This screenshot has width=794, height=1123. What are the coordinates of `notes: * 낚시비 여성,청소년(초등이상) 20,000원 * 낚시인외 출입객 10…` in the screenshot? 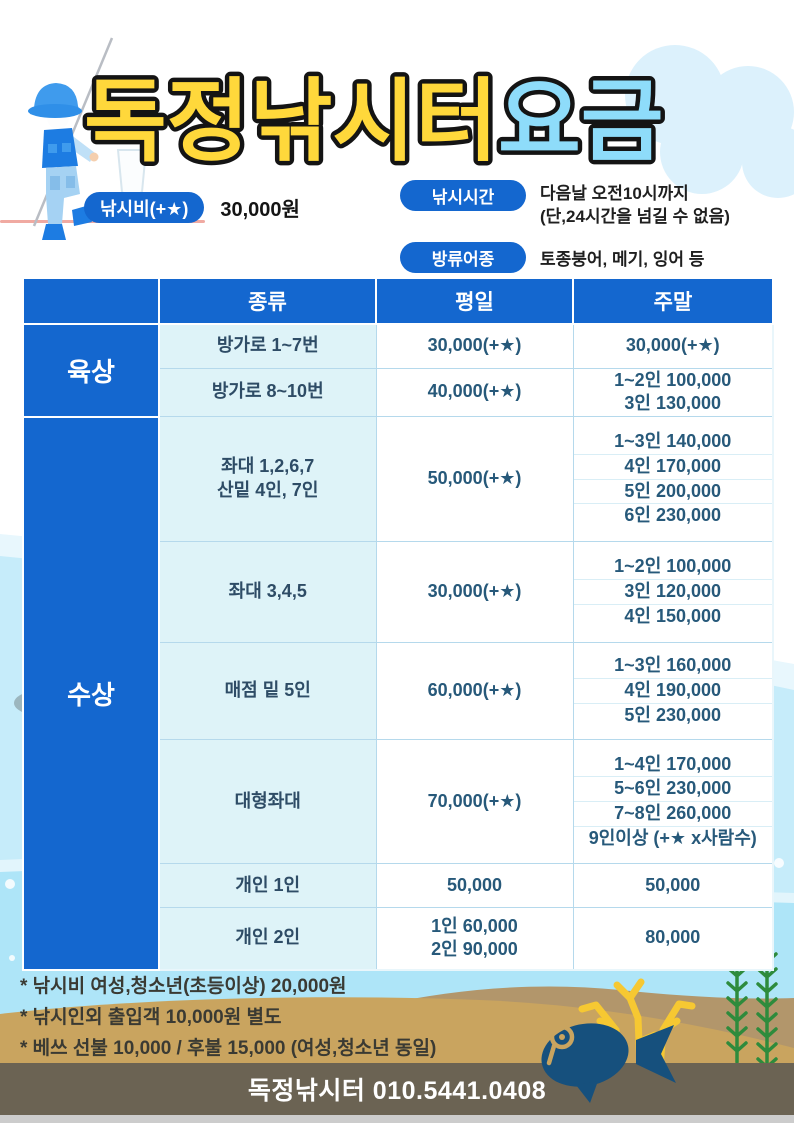 It's located at (228, 1017).